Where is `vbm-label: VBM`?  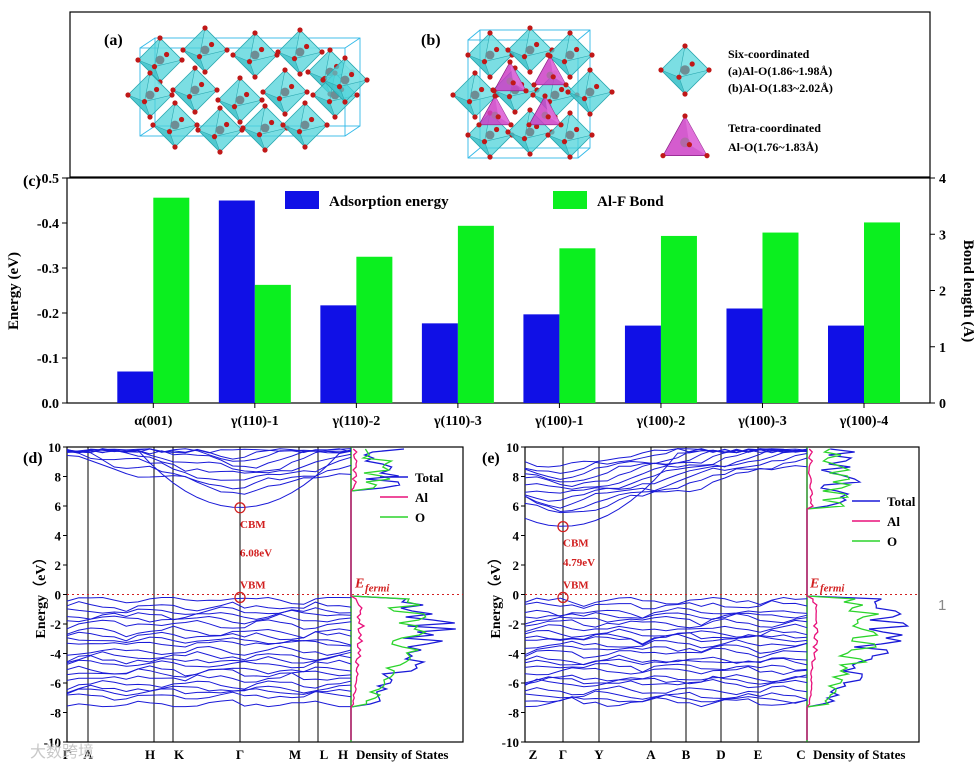
vbm-label: VBM is located at coordinates (253, 585).